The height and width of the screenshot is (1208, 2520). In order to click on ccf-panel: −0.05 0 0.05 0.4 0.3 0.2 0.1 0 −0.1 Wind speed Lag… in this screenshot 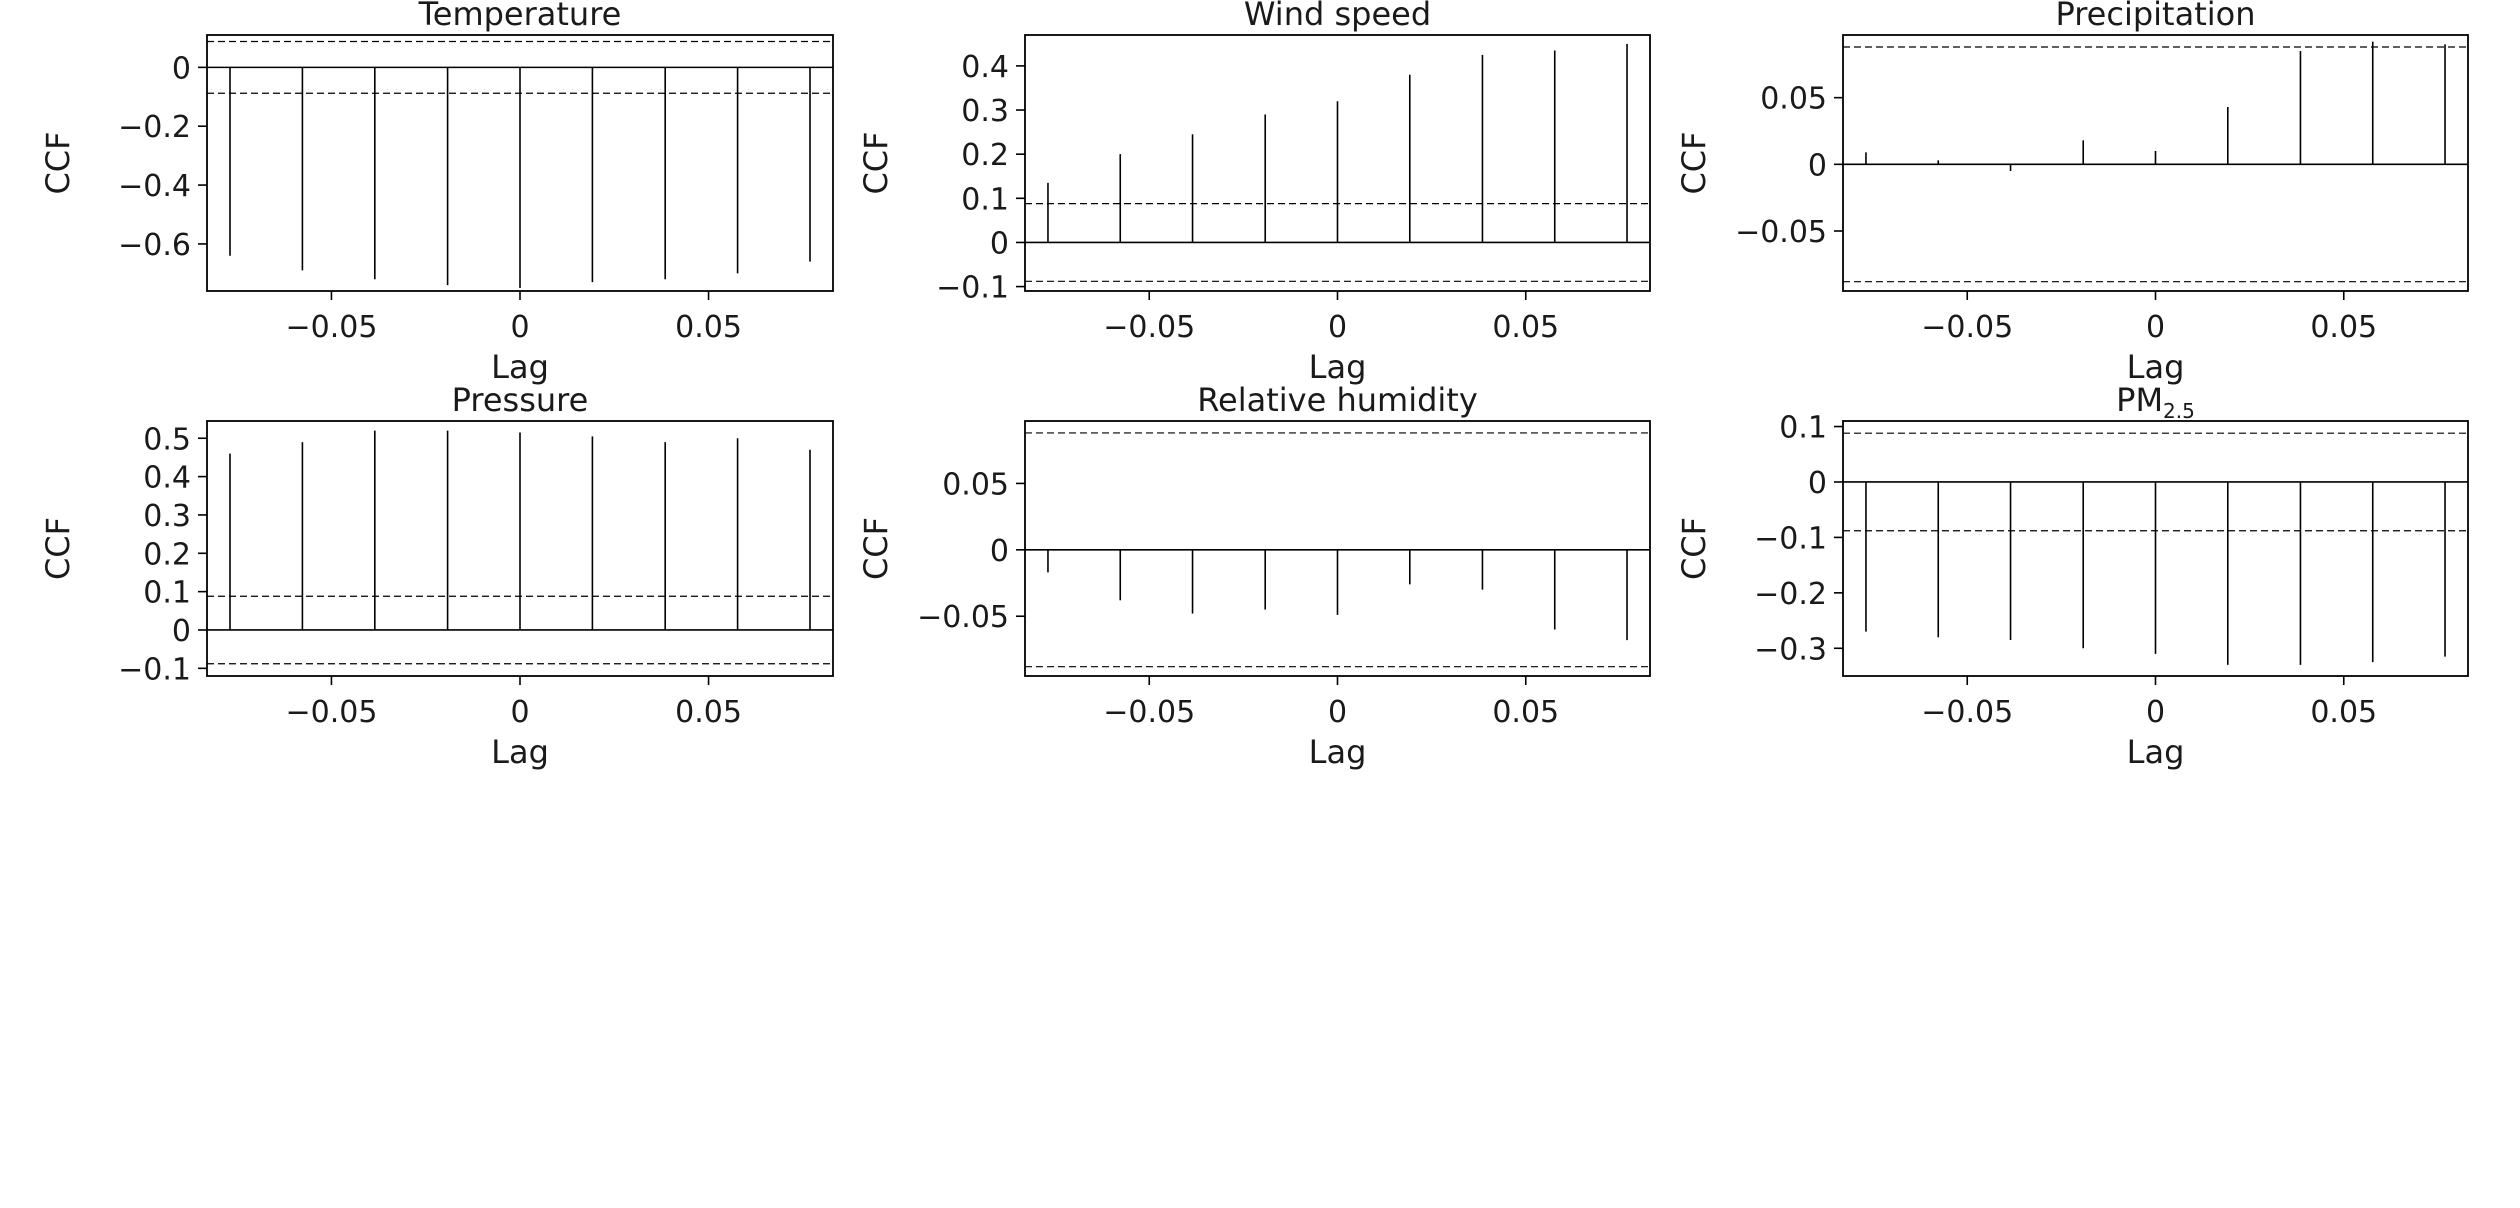, I will do `click(1254, 193)`.